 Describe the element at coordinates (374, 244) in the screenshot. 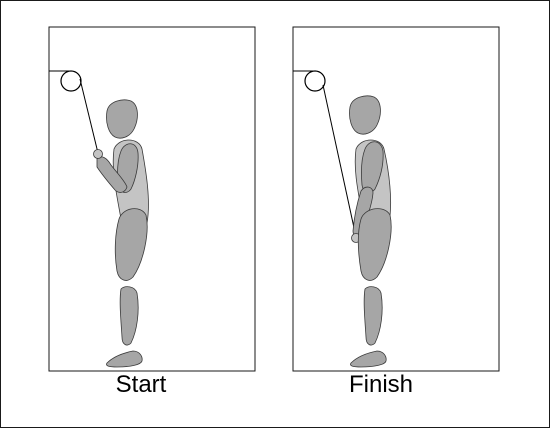

I see `finish-thigh` at that location.